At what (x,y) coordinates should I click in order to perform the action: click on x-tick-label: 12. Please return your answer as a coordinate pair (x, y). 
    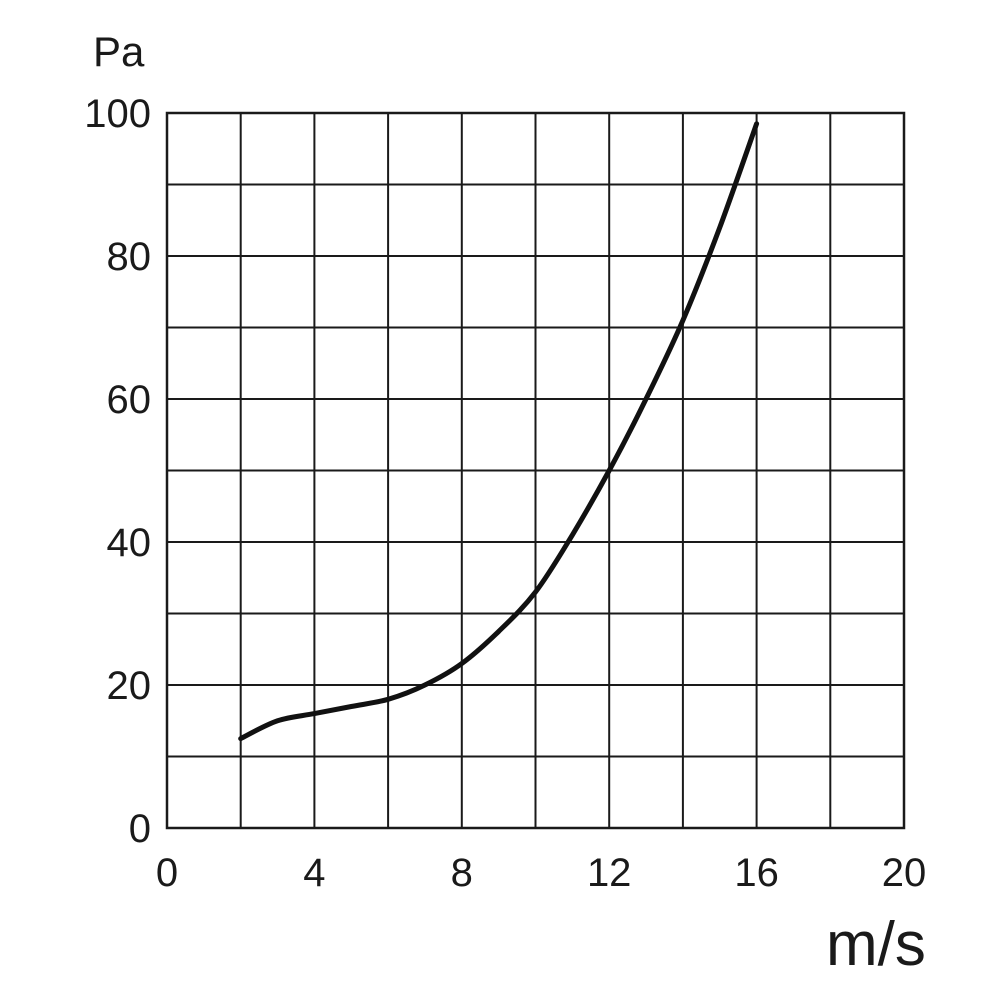
    Looking at the image, I should click on (609, 873).